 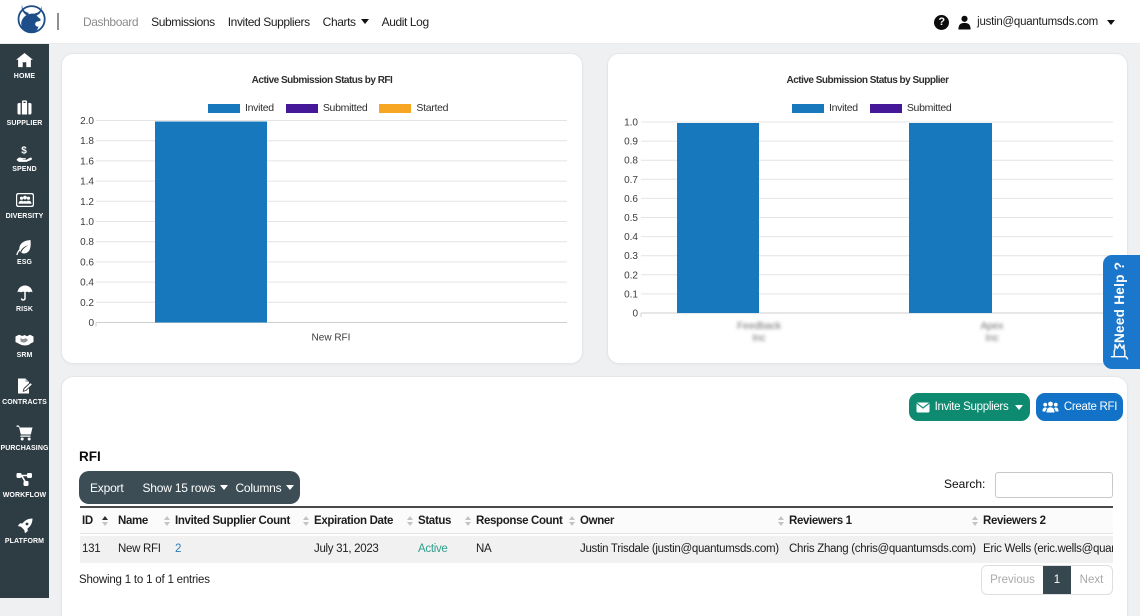 What do you see at coordinates (992, 326) in the screenshot?
I see `svg-text: Apex` at bounding box center [992, 326].